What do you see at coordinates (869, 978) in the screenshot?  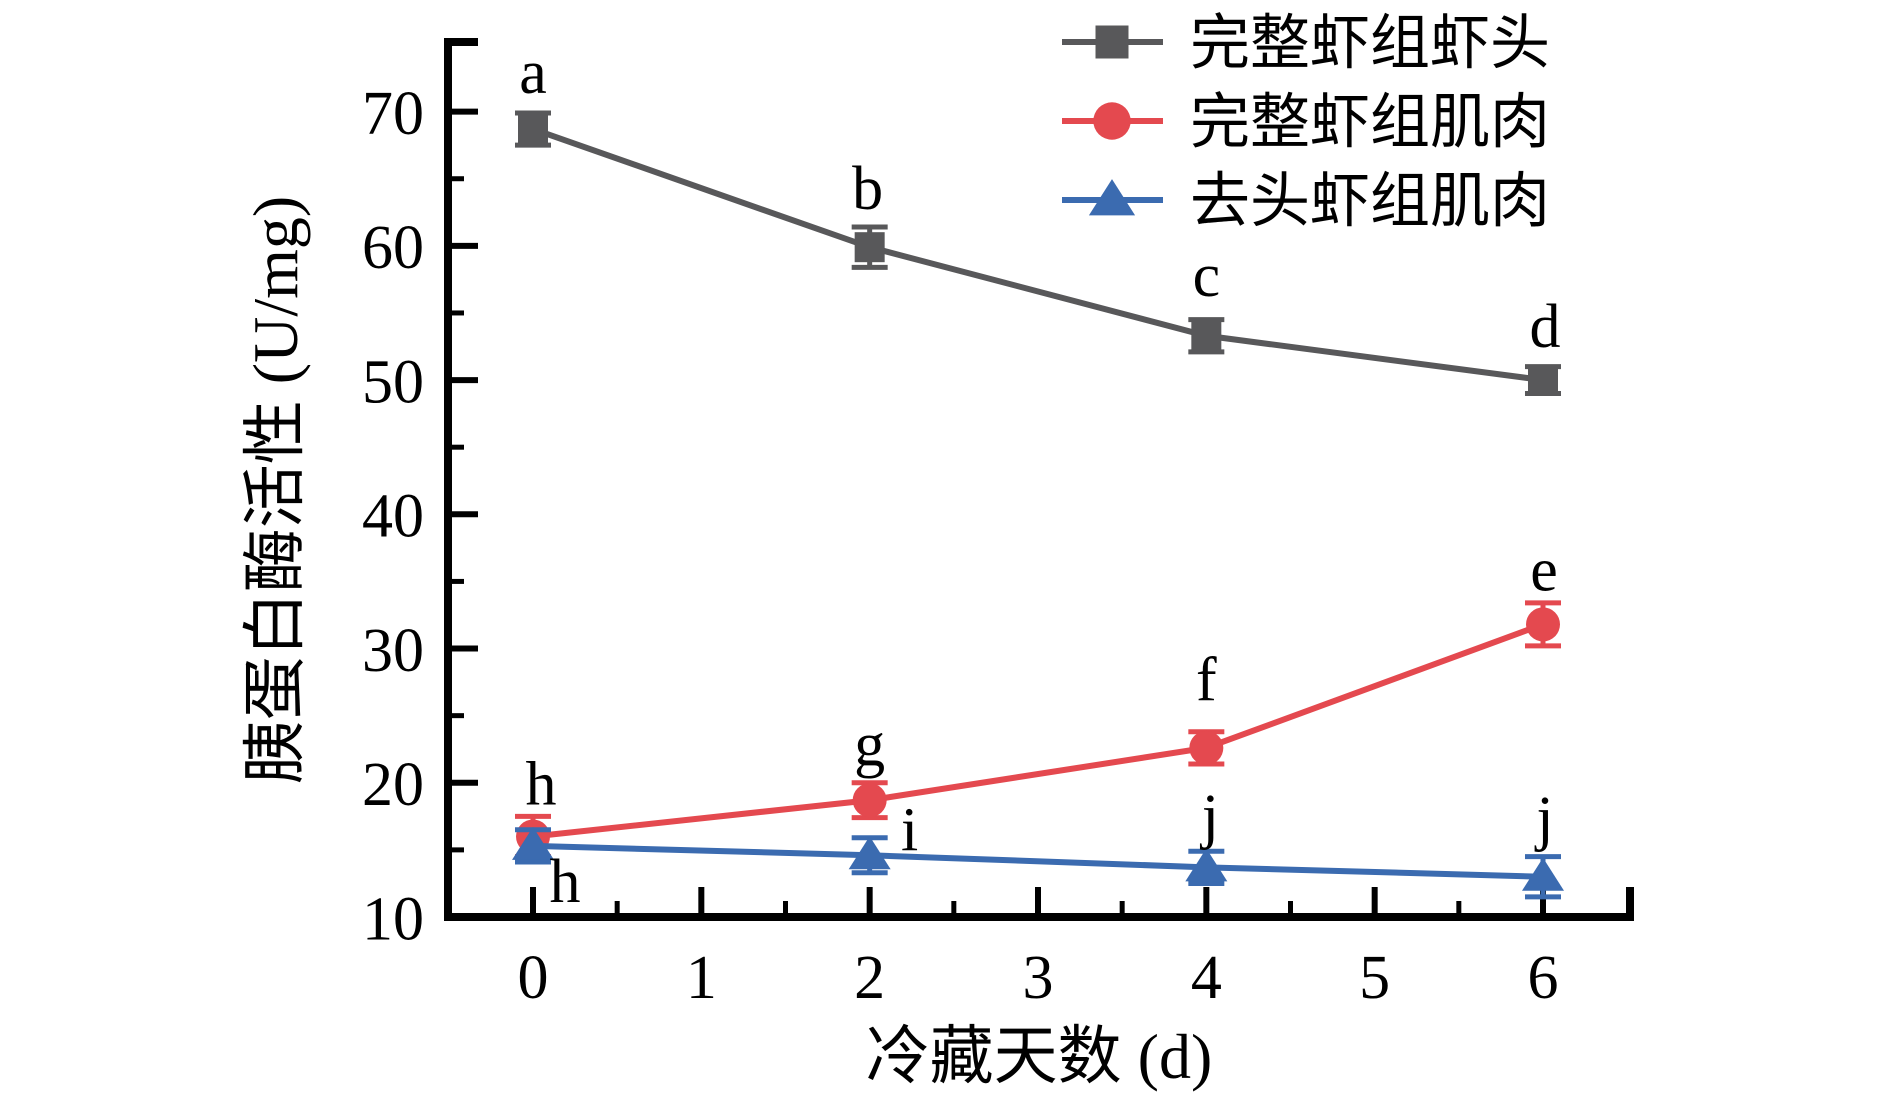 I see `x-tick-label: 2` at bounding box center [869, 978].